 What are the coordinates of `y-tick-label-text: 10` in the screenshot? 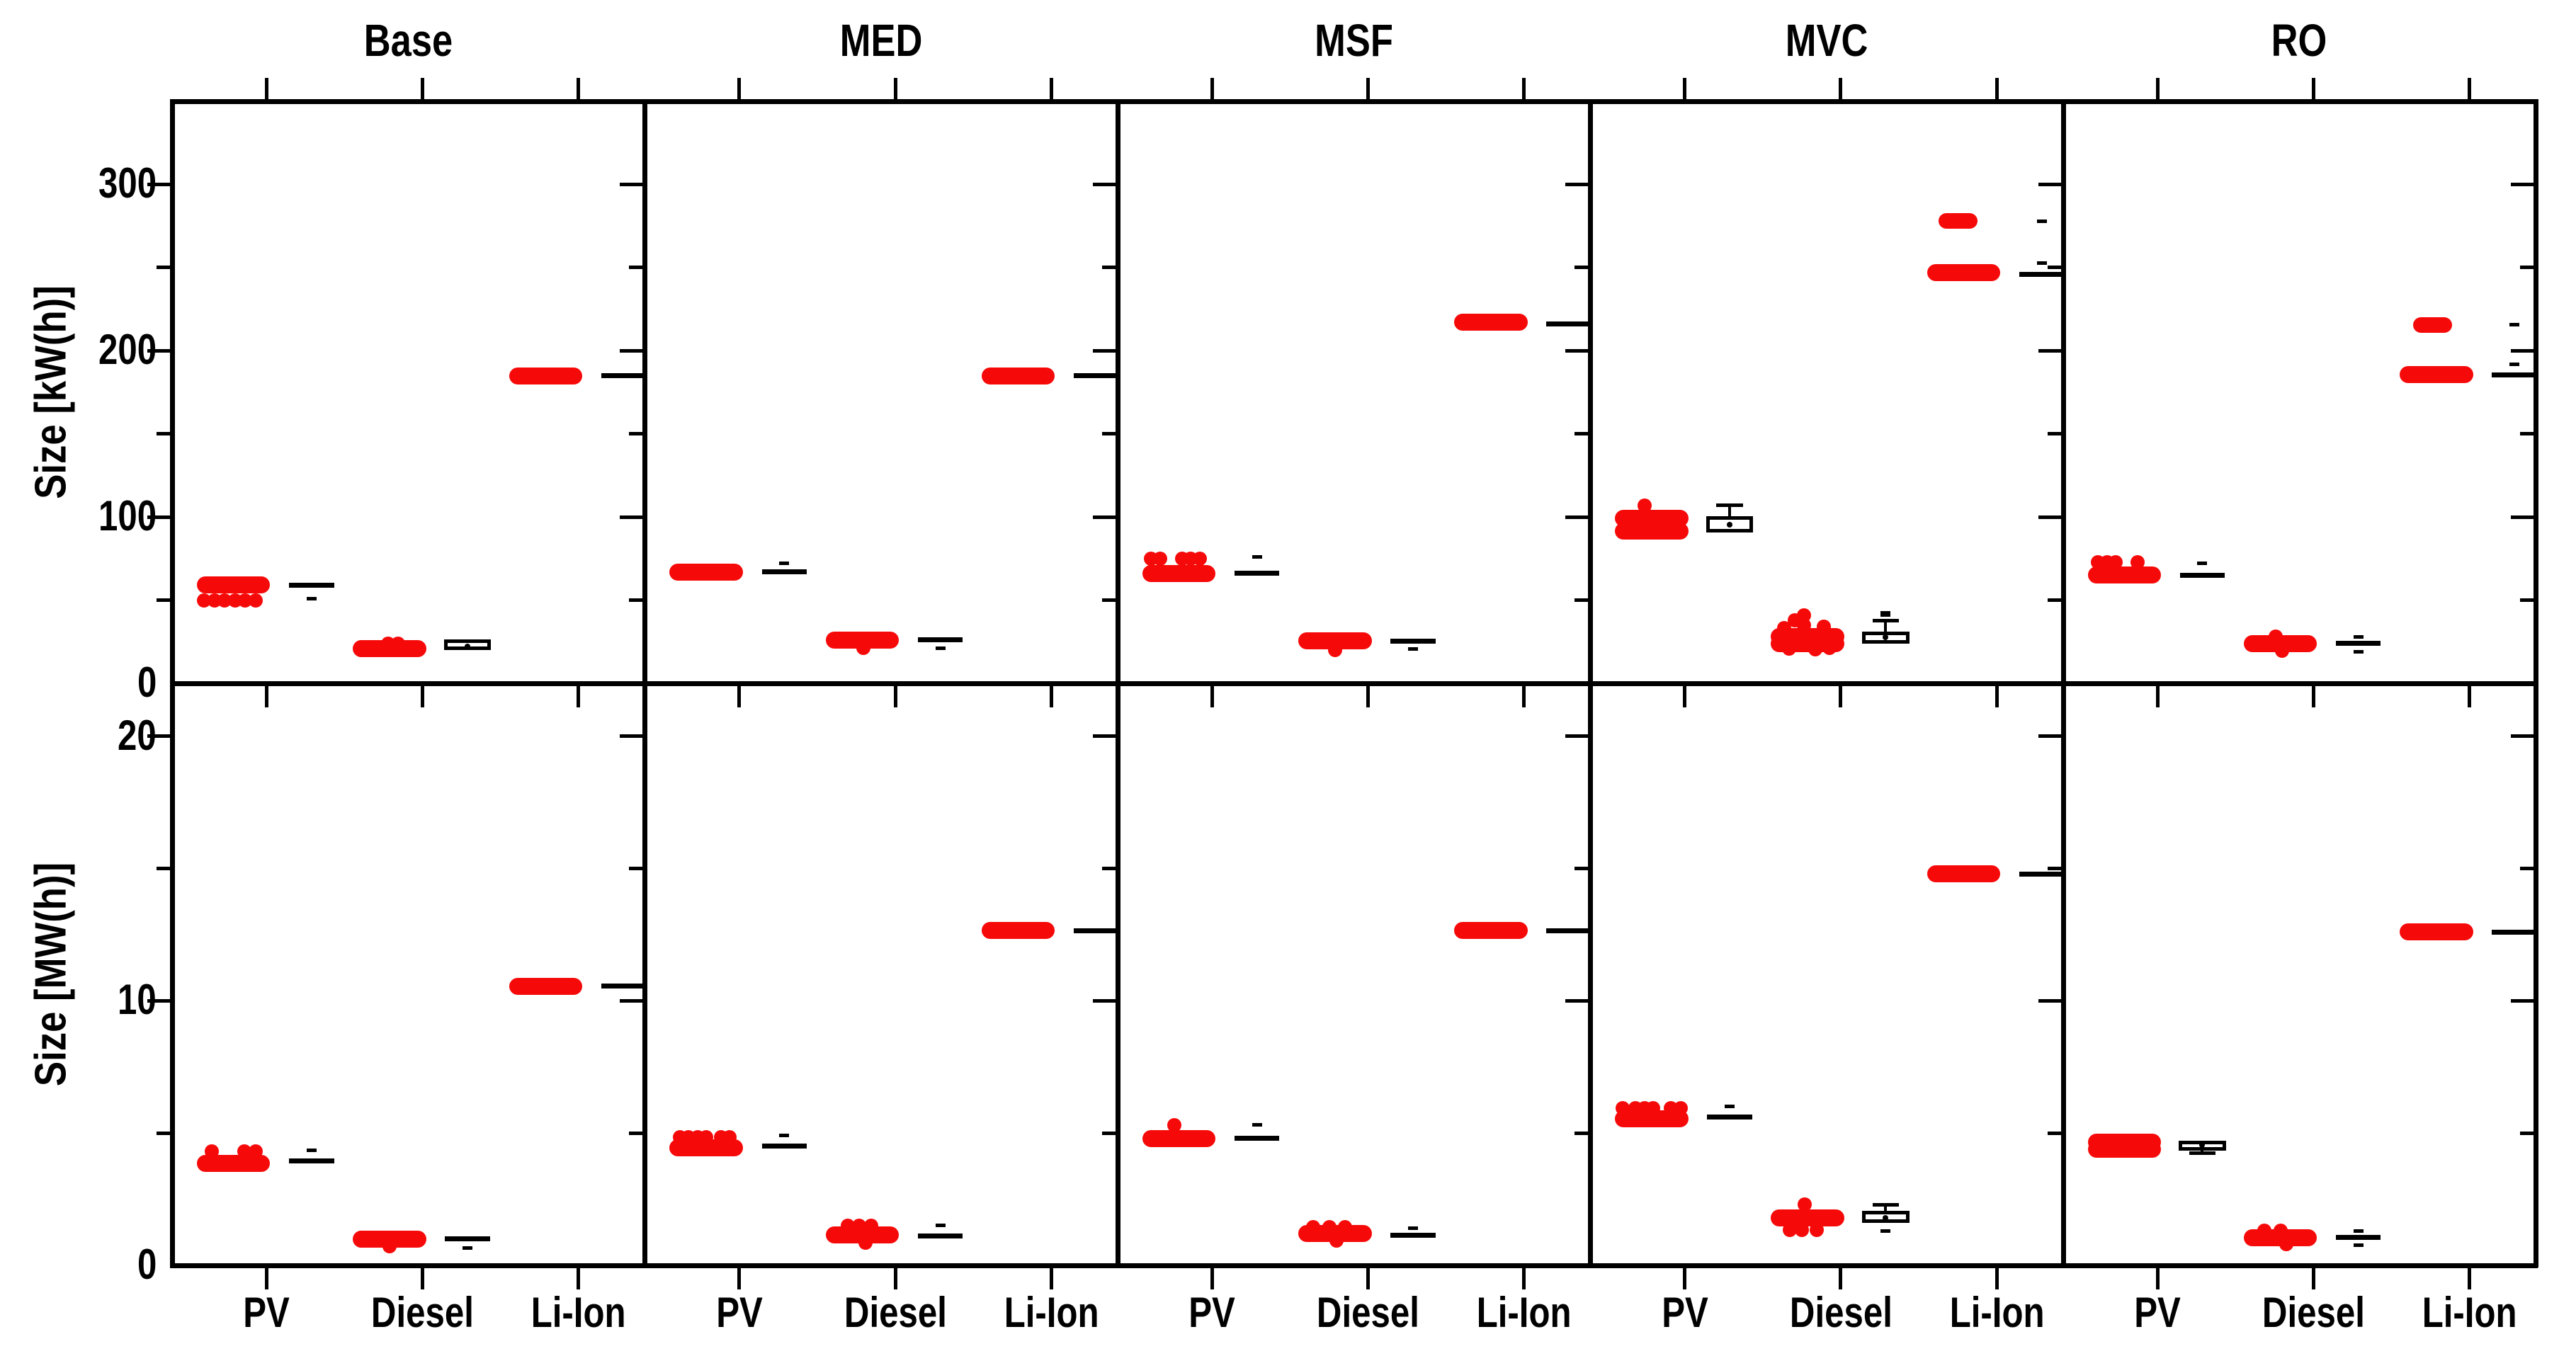 It's located at (137, 1000).